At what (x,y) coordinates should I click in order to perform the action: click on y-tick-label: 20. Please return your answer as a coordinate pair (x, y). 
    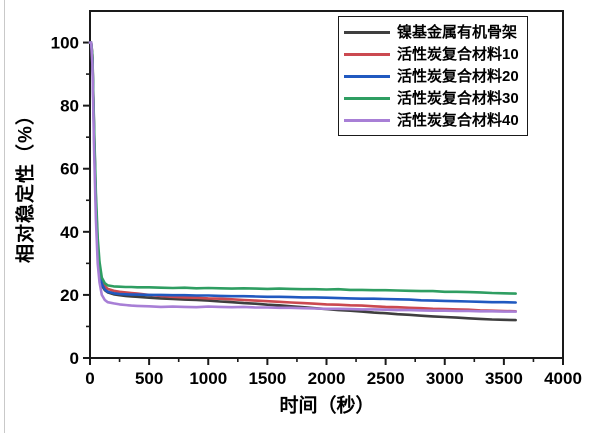
    Looking at the image, I should click on (69, 295).